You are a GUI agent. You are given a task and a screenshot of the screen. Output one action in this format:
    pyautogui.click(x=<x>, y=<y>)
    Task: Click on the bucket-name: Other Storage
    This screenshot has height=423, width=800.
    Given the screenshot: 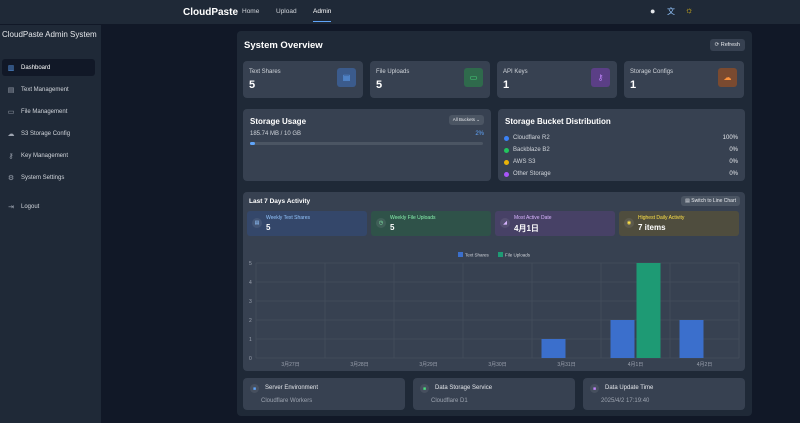 What is the action you would take?
    pyautogui.click(x=532, y=174)
    